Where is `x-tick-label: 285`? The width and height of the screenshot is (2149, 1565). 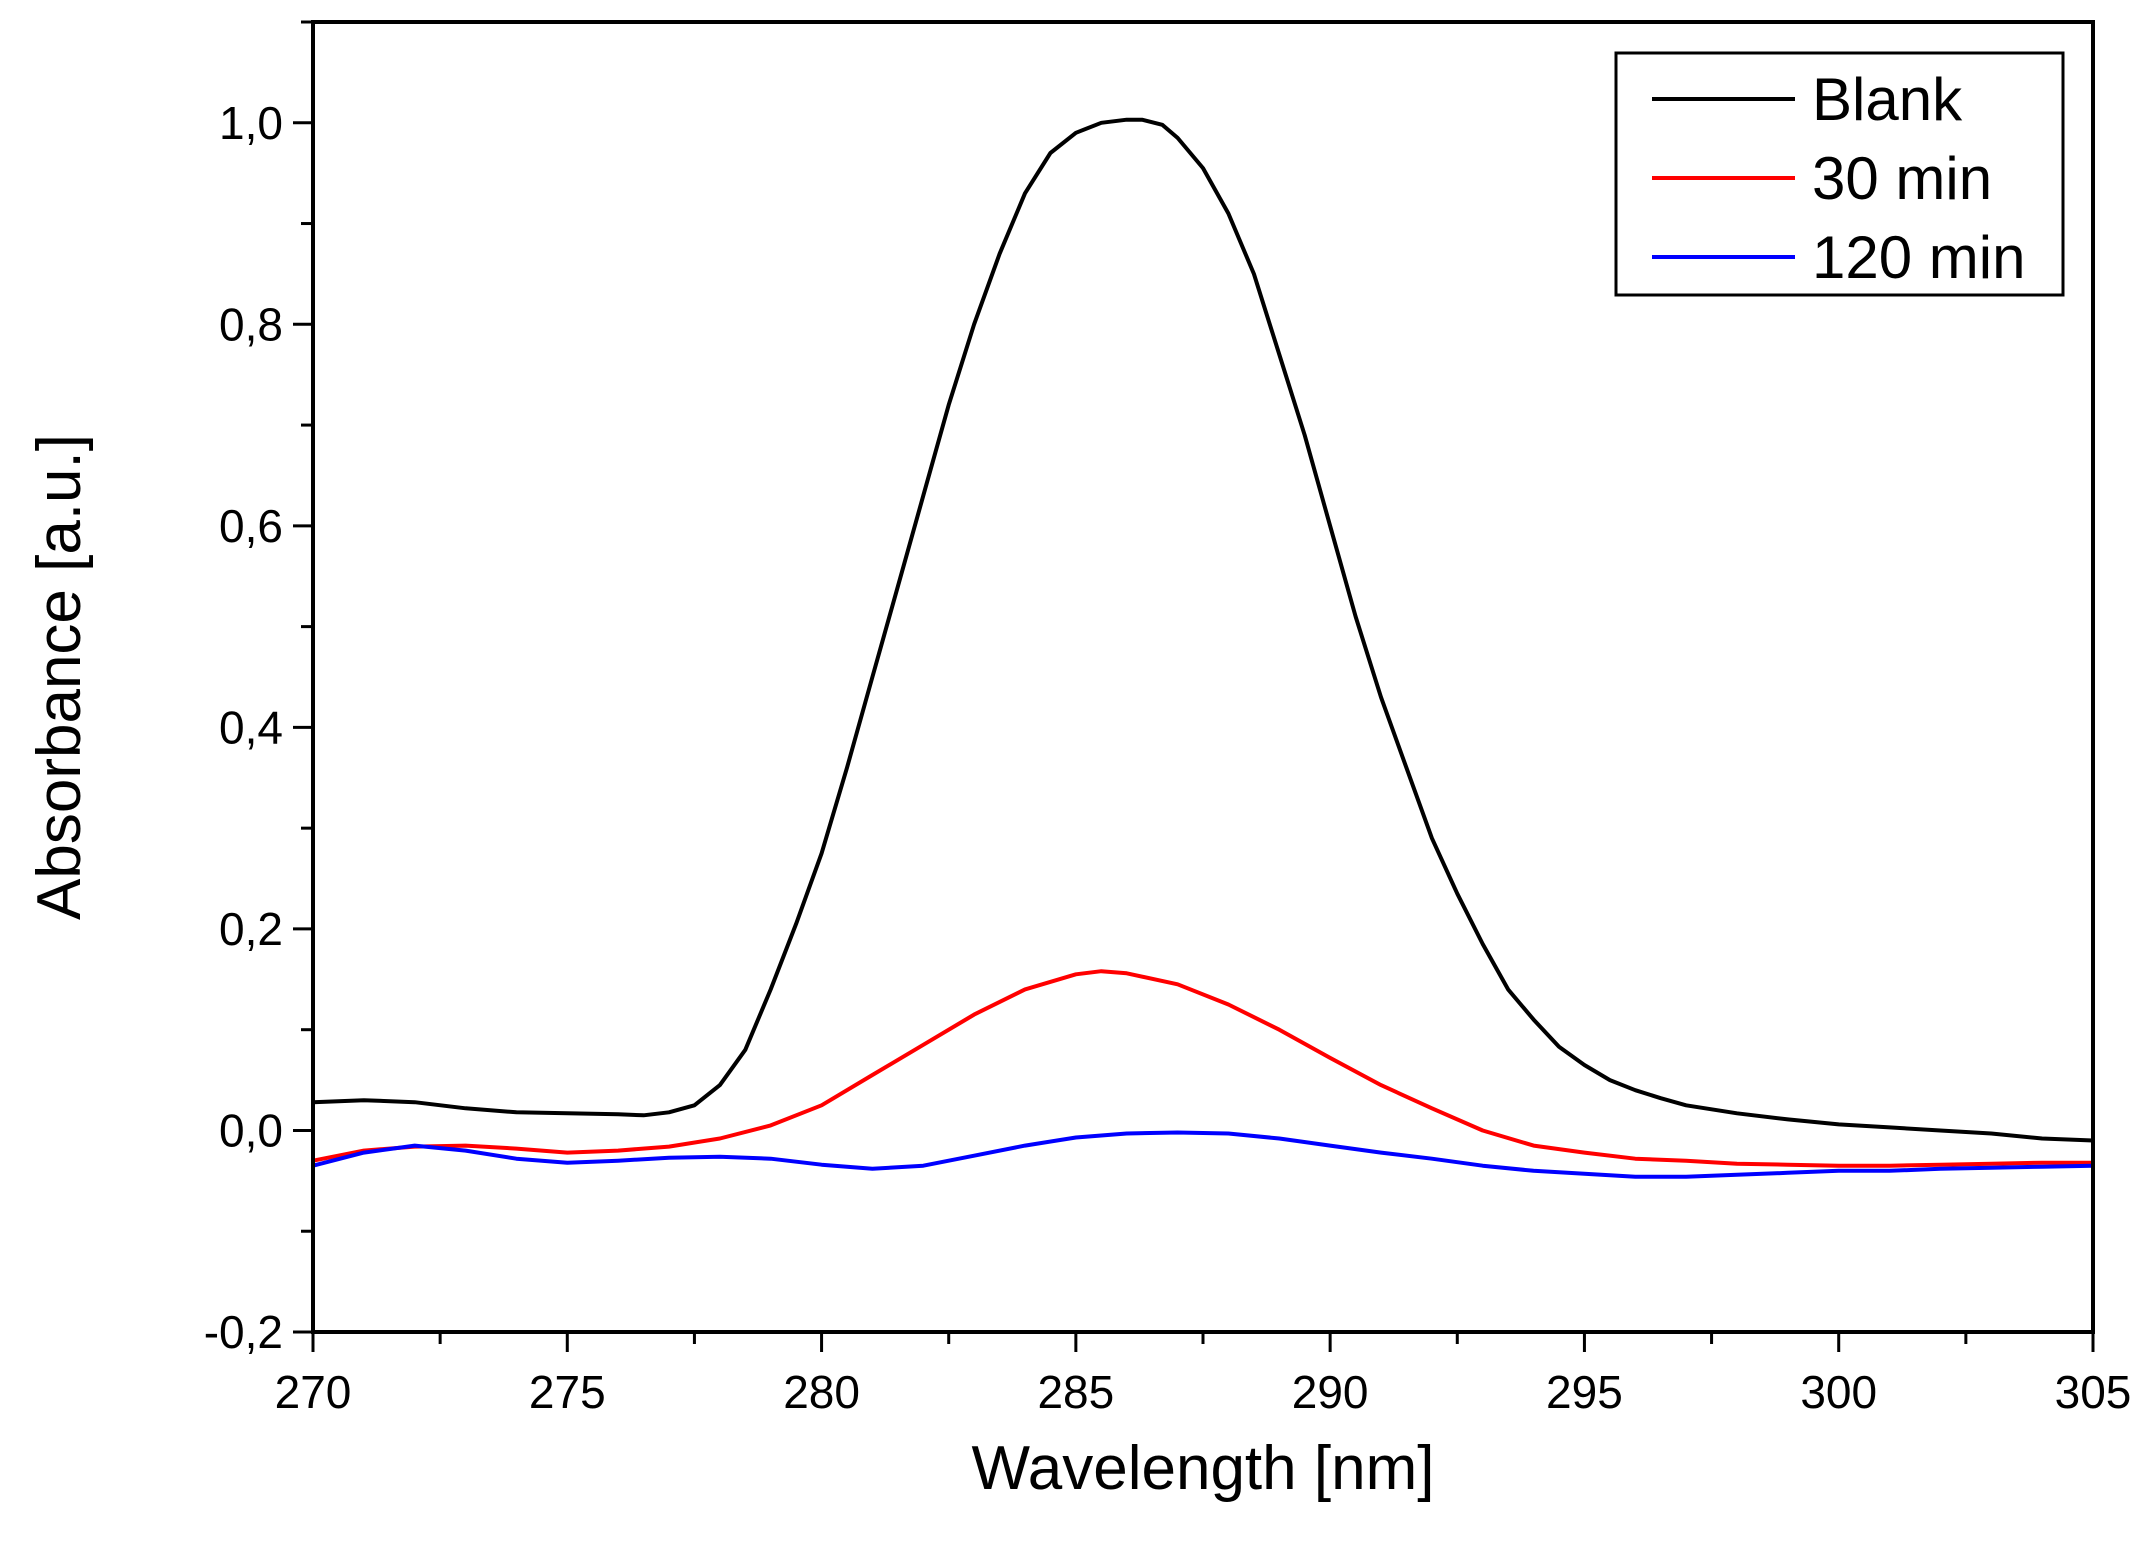
x-tick-label: 285 is located at coordinates (1075, 1392).